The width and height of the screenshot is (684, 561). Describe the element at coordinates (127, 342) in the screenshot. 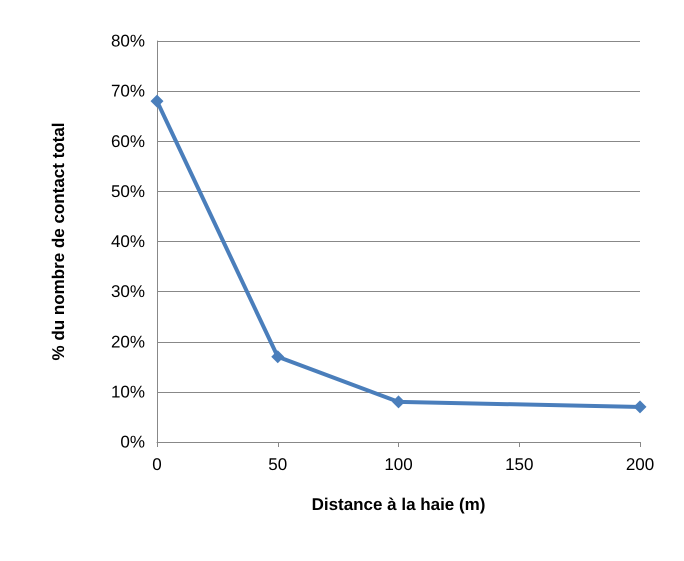

I see `y-tick-label: 20%` at that location.